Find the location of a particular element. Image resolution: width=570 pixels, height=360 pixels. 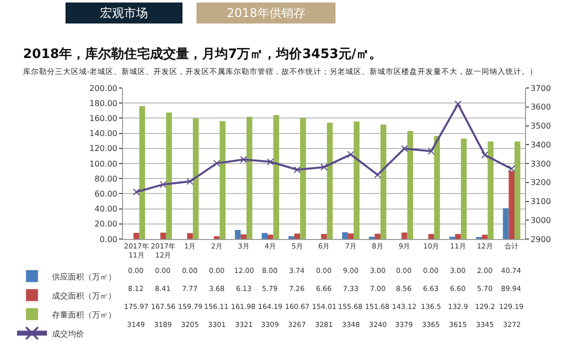

y-tick-label: 180.00 is located at coordinates (103, 103).